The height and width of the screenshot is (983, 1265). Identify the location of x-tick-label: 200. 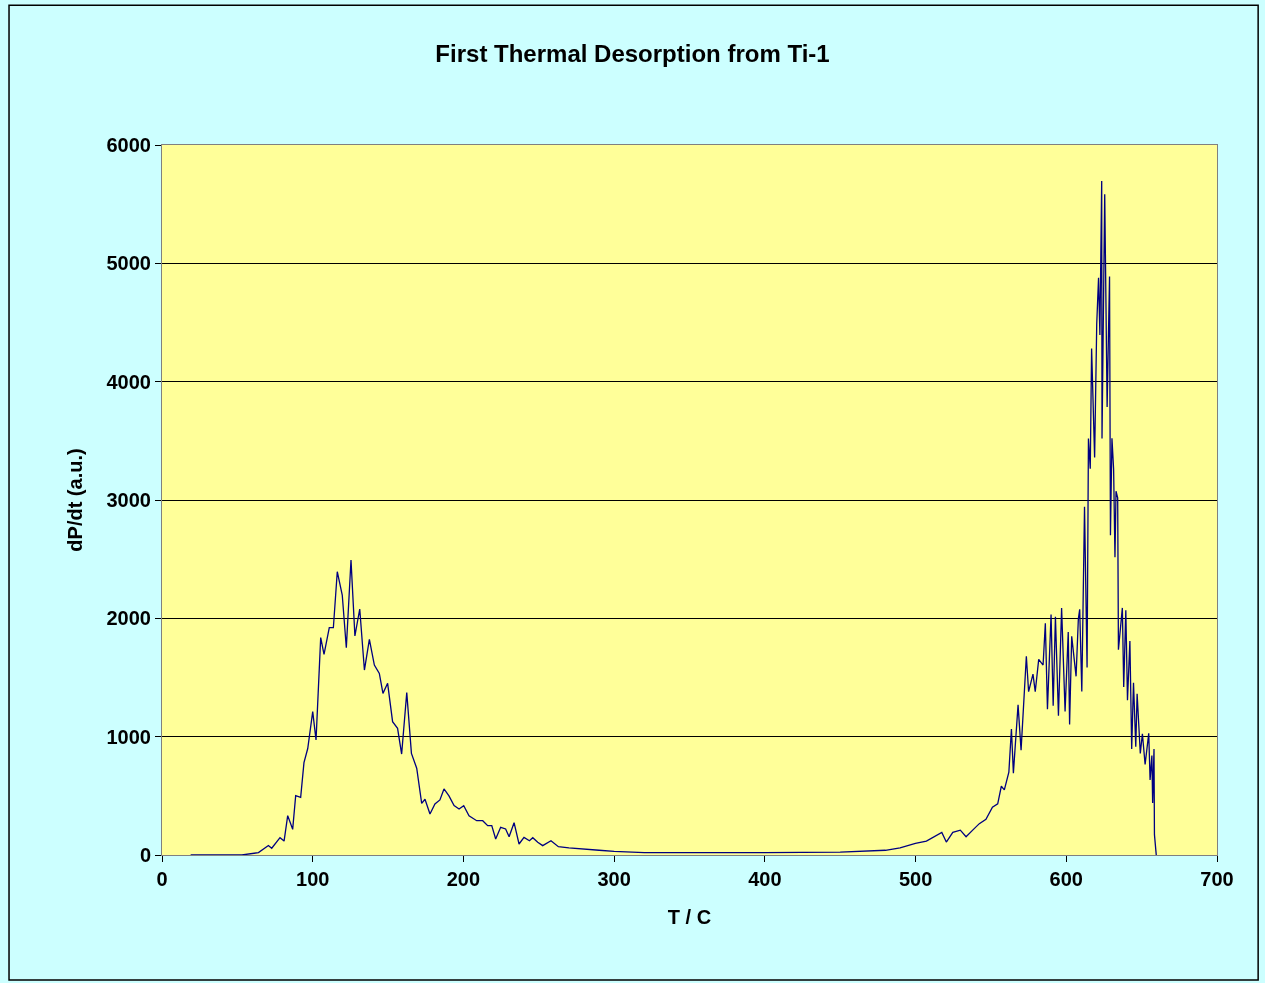
(463, 879).